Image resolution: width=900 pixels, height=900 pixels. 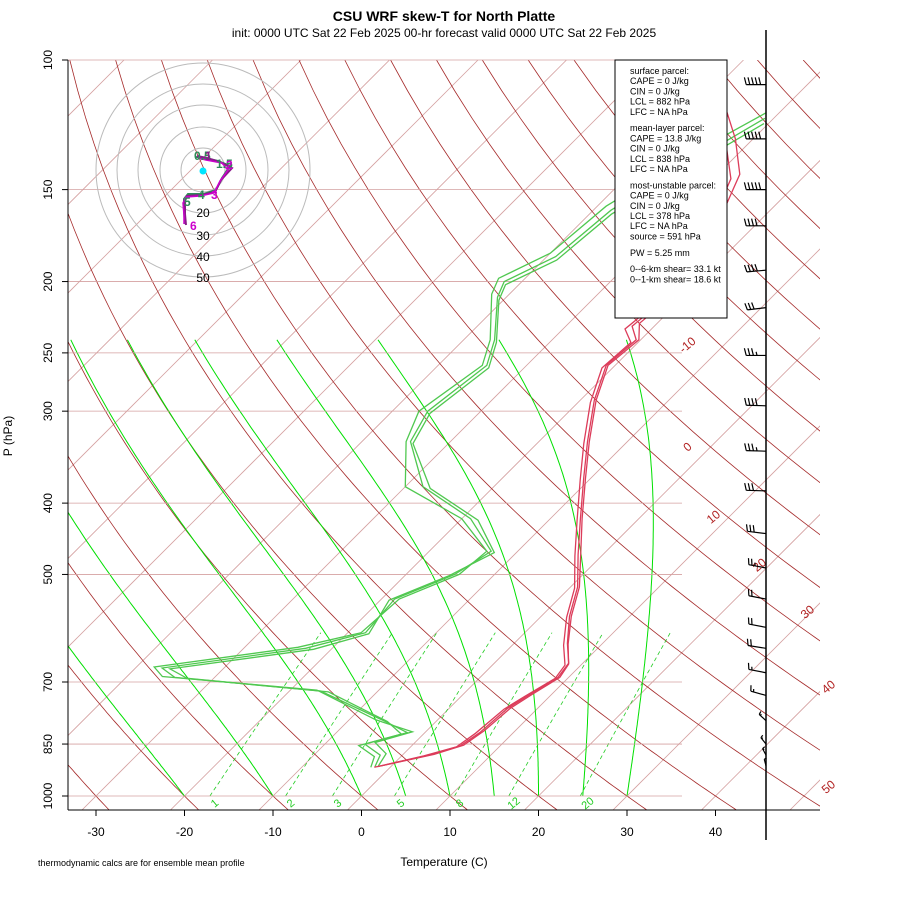 What do you see at coordinates (660, 253) in the screenshot?
I see `parcel-stat-line: PW = 5.25 mm` at bounding box center [660, 253].